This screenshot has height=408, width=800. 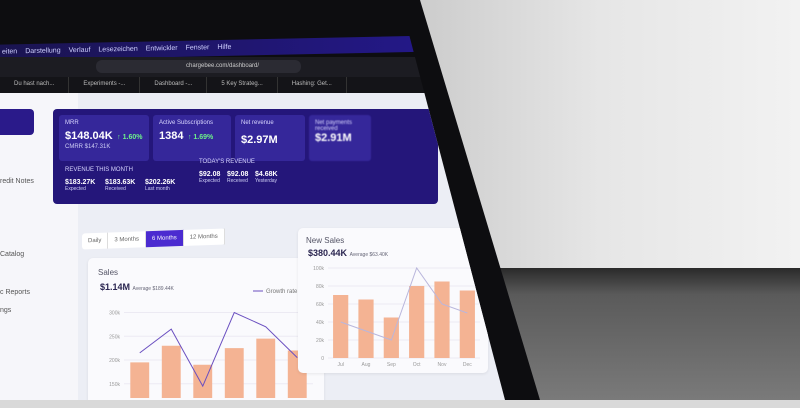 I want to click on active-value: 1384, so click(x=171, y=136).